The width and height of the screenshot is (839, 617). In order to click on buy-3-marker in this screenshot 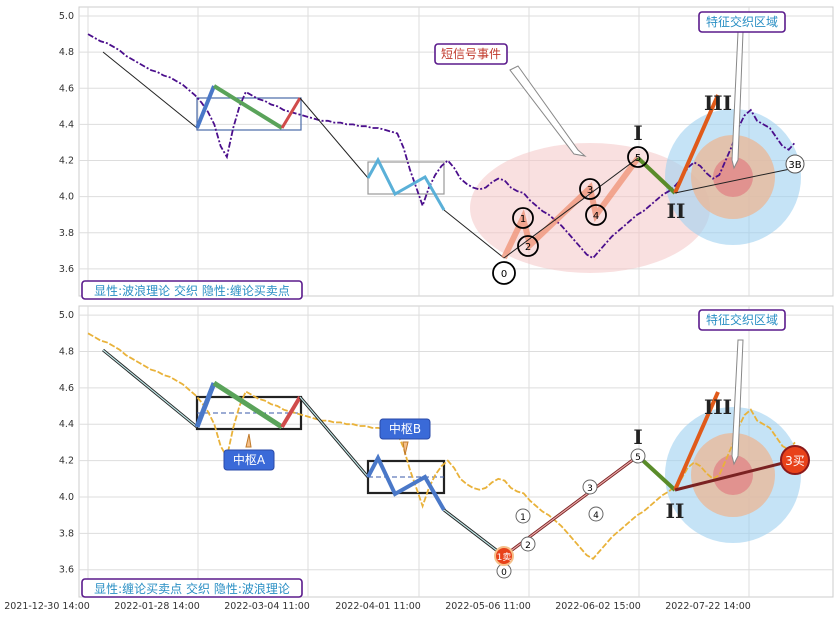, I will do `click(795, 460)`.